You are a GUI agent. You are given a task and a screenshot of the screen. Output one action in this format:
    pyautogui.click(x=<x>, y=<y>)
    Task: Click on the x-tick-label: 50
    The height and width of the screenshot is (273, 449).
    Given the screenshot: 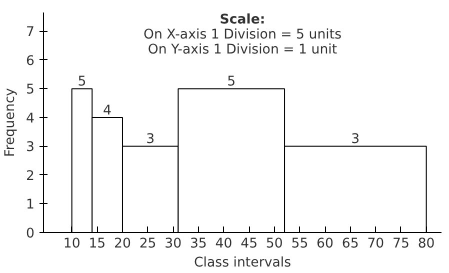 What is the action you would take?
    pyautogui.click(x=274, y=244)
    